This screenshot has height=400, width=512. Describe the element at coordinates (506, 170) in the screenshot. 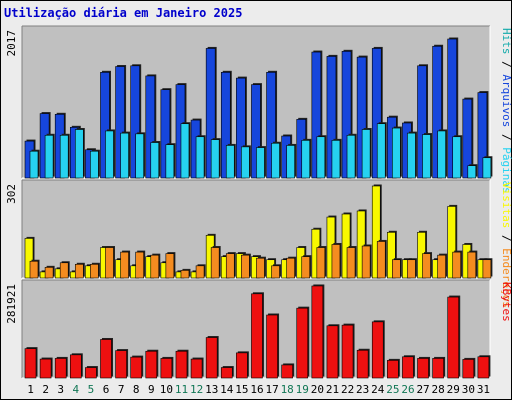

I see `legend-entry: Páginas` at that location.